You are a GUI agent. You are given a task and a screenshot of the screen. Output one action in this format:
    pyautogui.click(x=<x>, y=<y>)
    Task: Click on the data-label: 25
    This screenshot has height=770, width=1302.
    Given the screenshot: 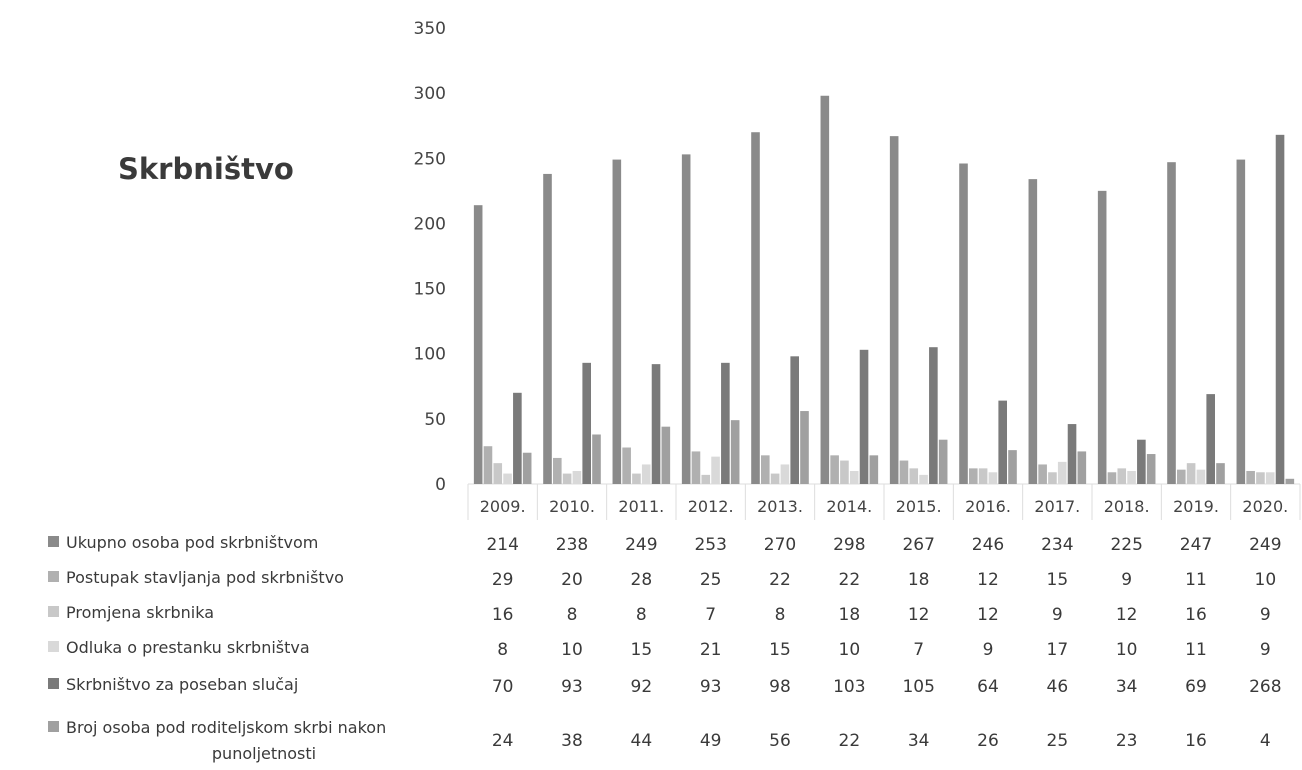 What is the action you would take?
    pyautogui.click(x=1058, y=741)
    